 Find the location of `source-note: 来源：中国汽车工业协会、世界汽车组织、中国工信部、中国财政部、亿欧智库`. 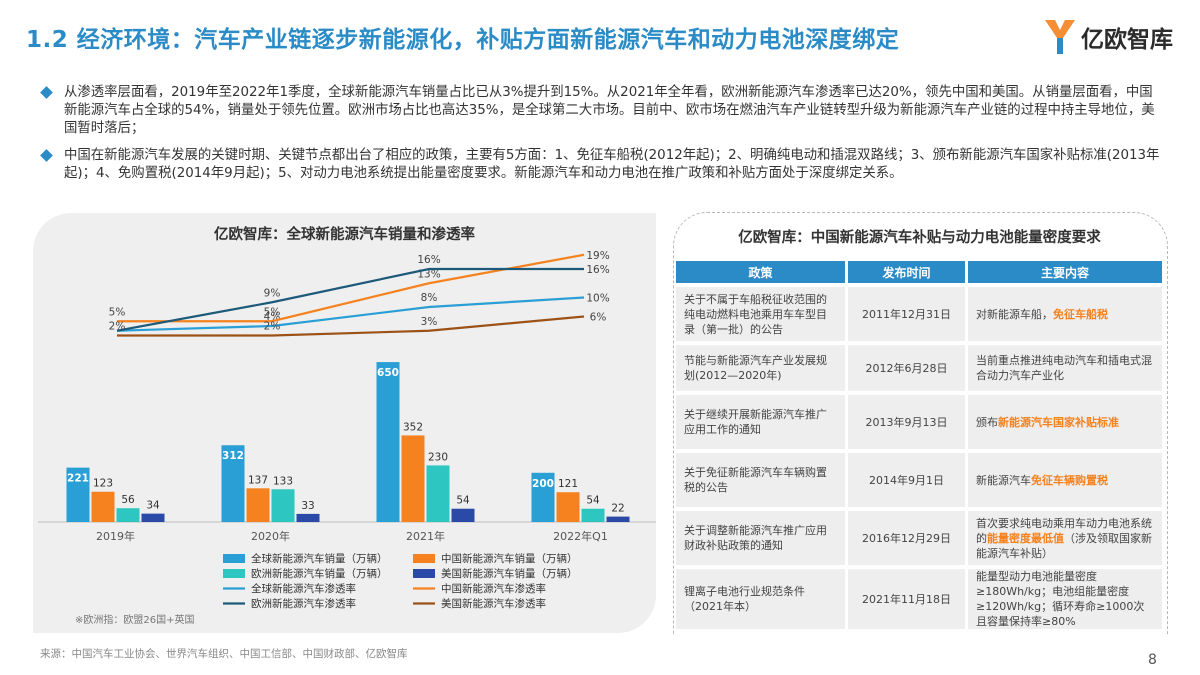

source-note: 来源：中国汽车工业协会、世界汽车组织、中国工信部、中国财政部、亿欧智库 is located at coordinates (224, 654).